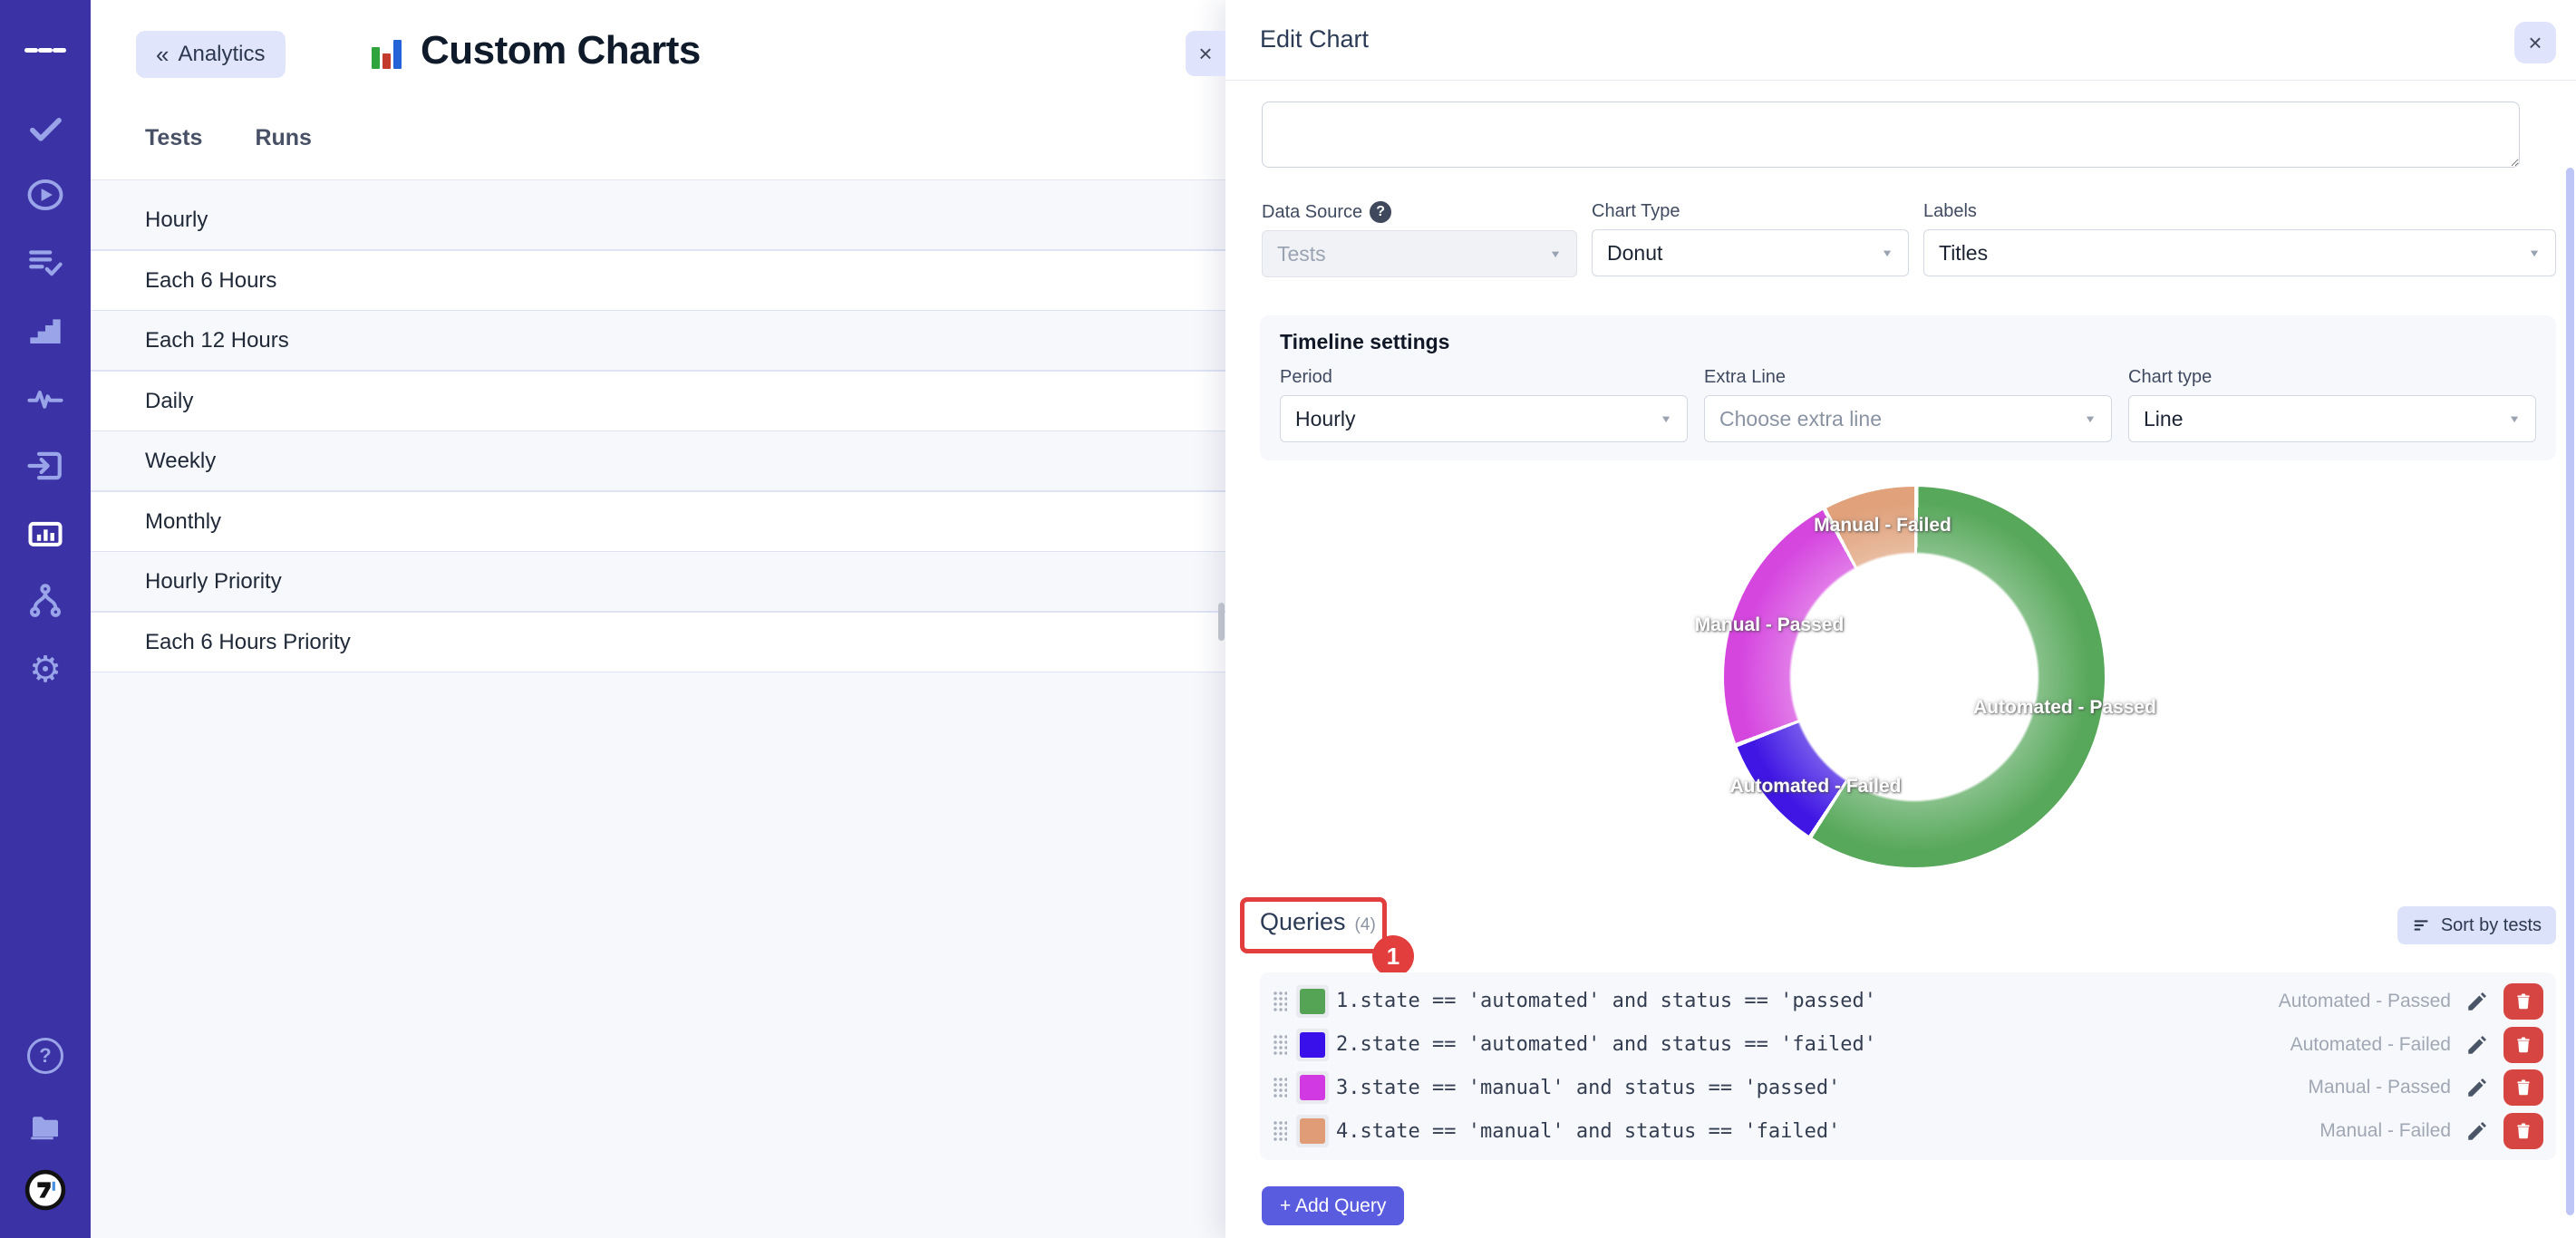  Describe the element at coordinates (45, 330) in the screenshot. I see `milestones-steps-icon` at that location.